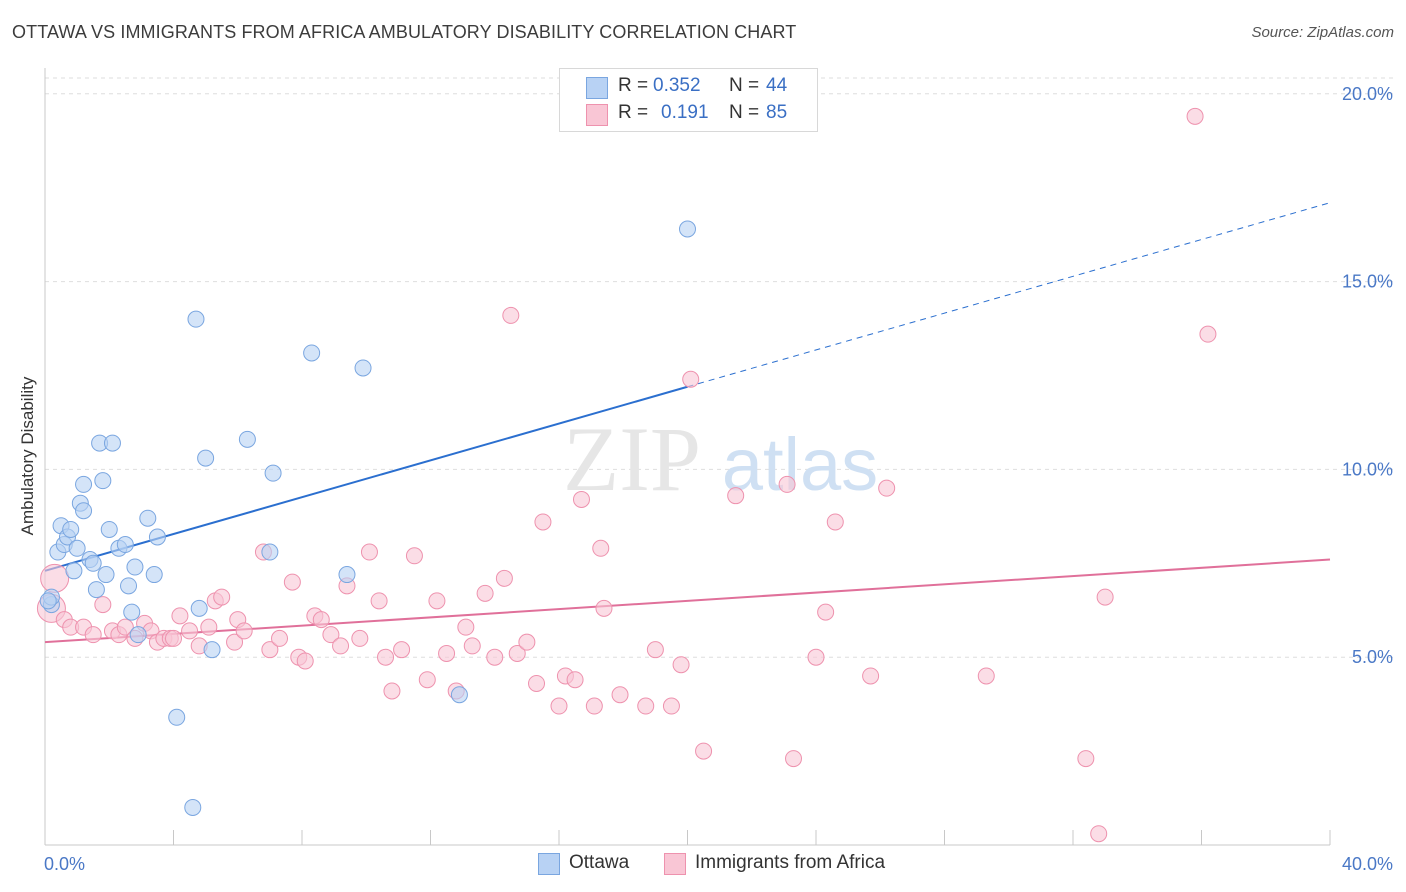 This screenshot has height=892, width=1406. I want to click on y-tick-label: 10.0%, so click(1367, 469).